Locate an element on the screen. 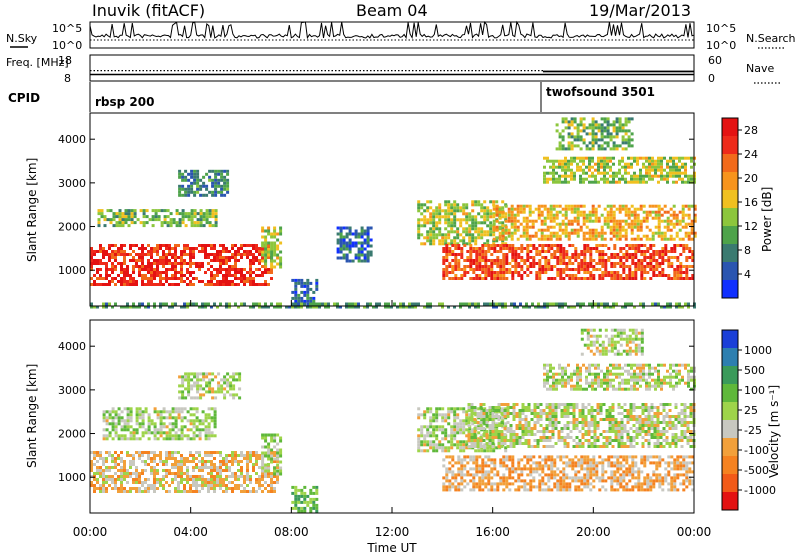 The height and width of the screenshot is (554, 800). power-colorbar-label: Power [dB] is located at coordinates (767, 219).